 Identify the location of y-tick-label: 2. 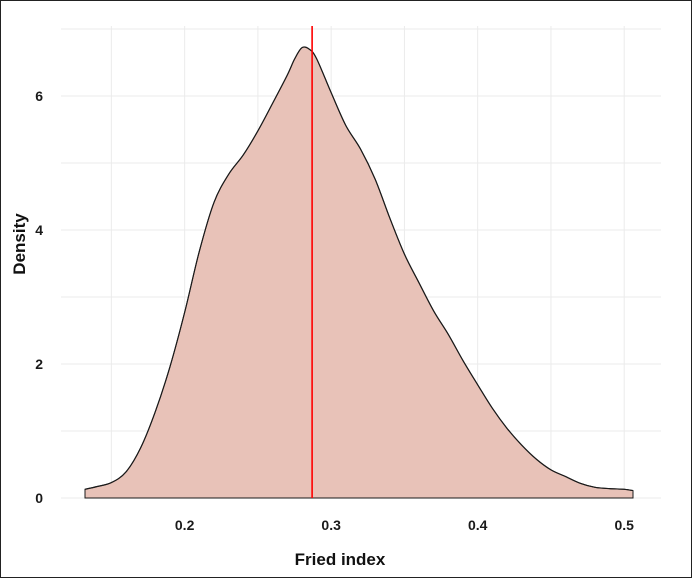
(39, 364).